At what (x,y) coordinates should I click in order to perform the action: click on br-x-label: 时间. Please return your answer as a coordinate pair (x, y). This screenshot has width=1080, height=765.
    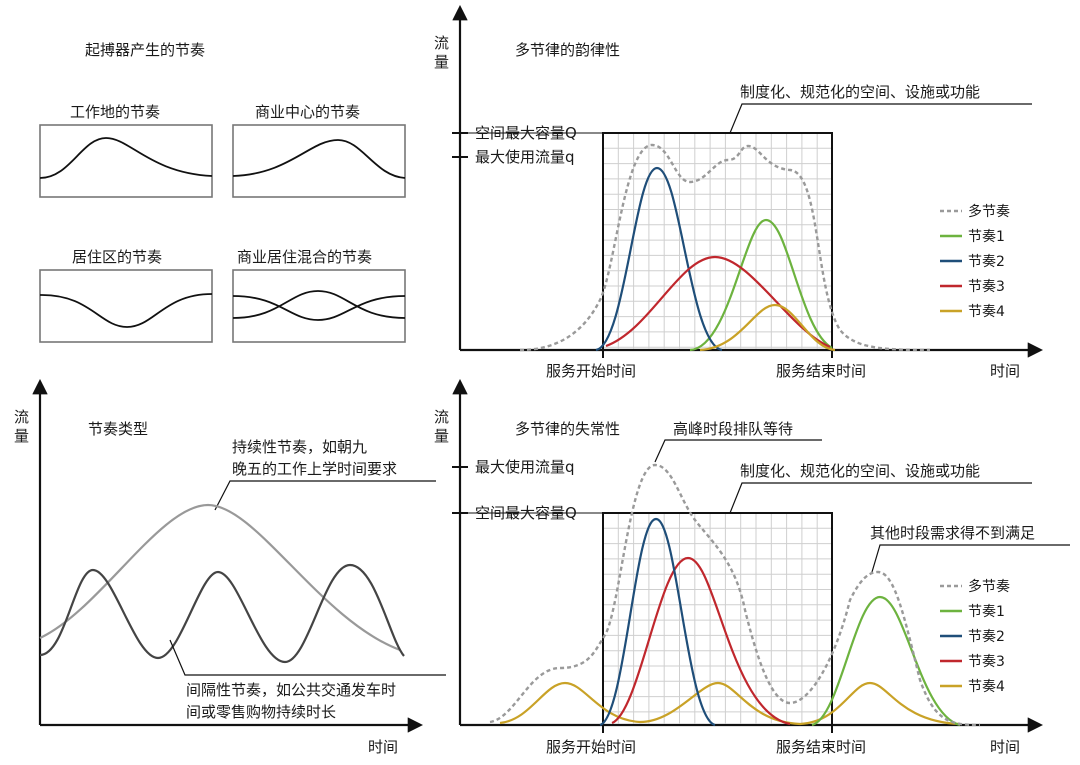
    Looking at the image, I should click on (1005, 747).